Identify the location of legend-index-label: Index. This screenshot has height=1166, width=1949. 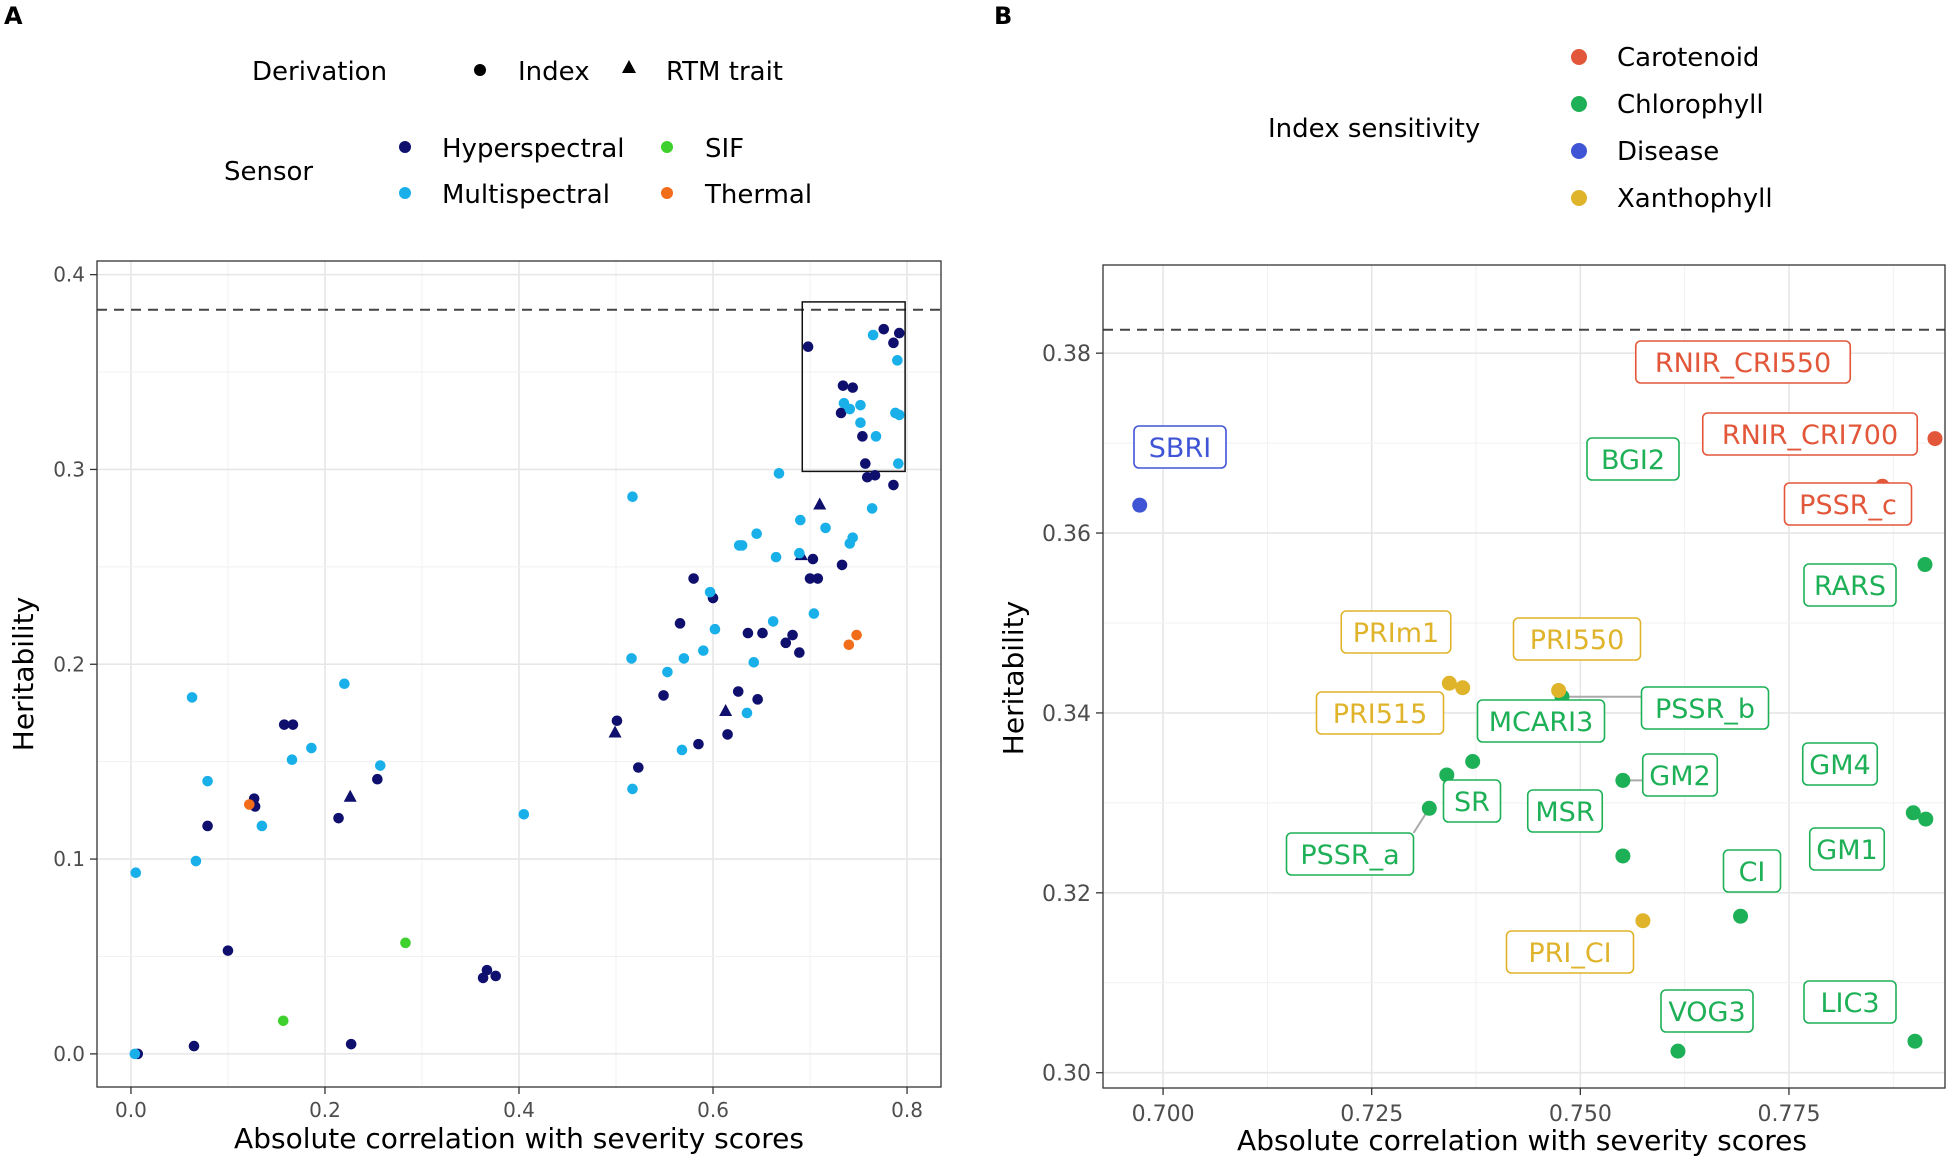
(554, 72).